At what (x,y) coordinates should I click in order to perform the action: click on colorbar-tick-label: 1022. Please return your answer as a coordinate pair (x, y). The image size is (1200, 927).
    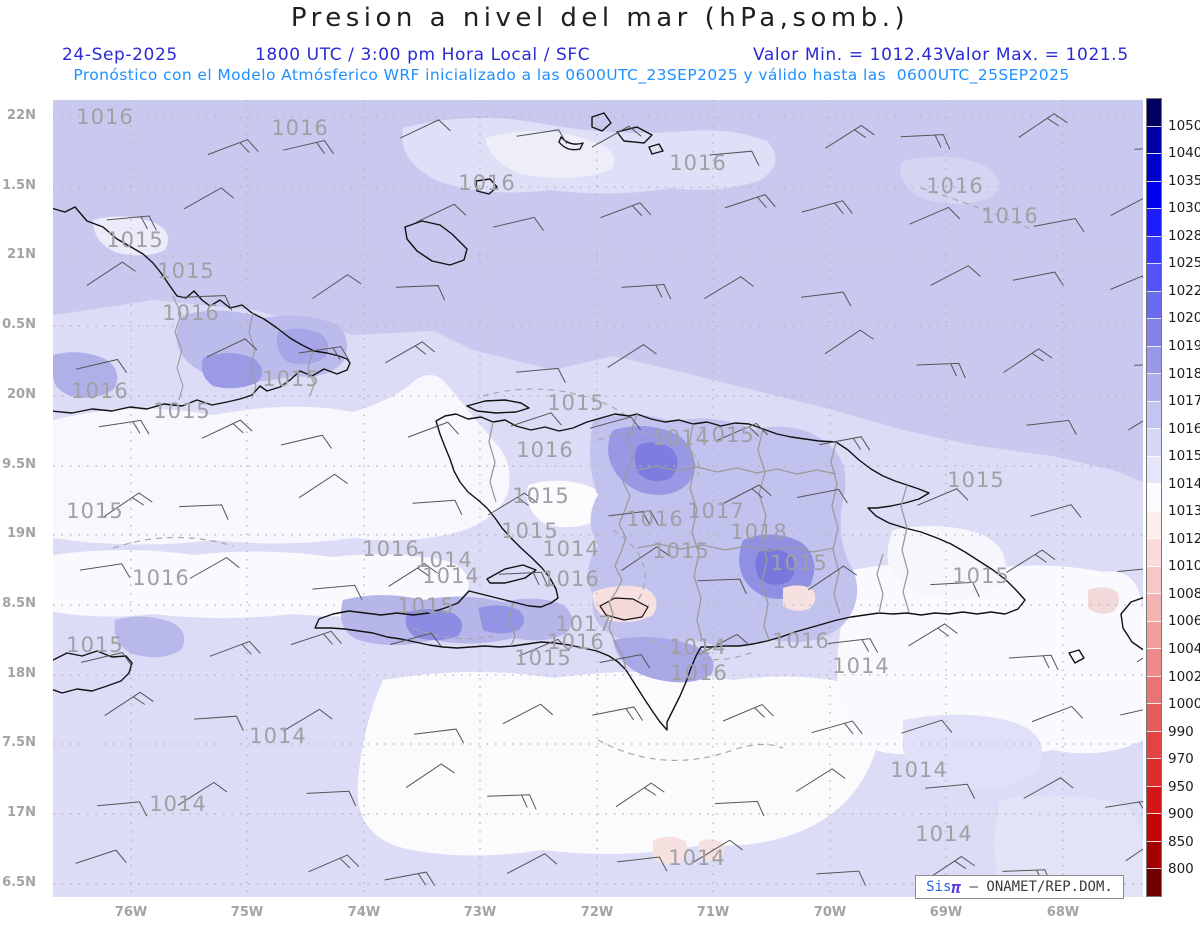
    Looking at the image, I should click on (1184, 290).